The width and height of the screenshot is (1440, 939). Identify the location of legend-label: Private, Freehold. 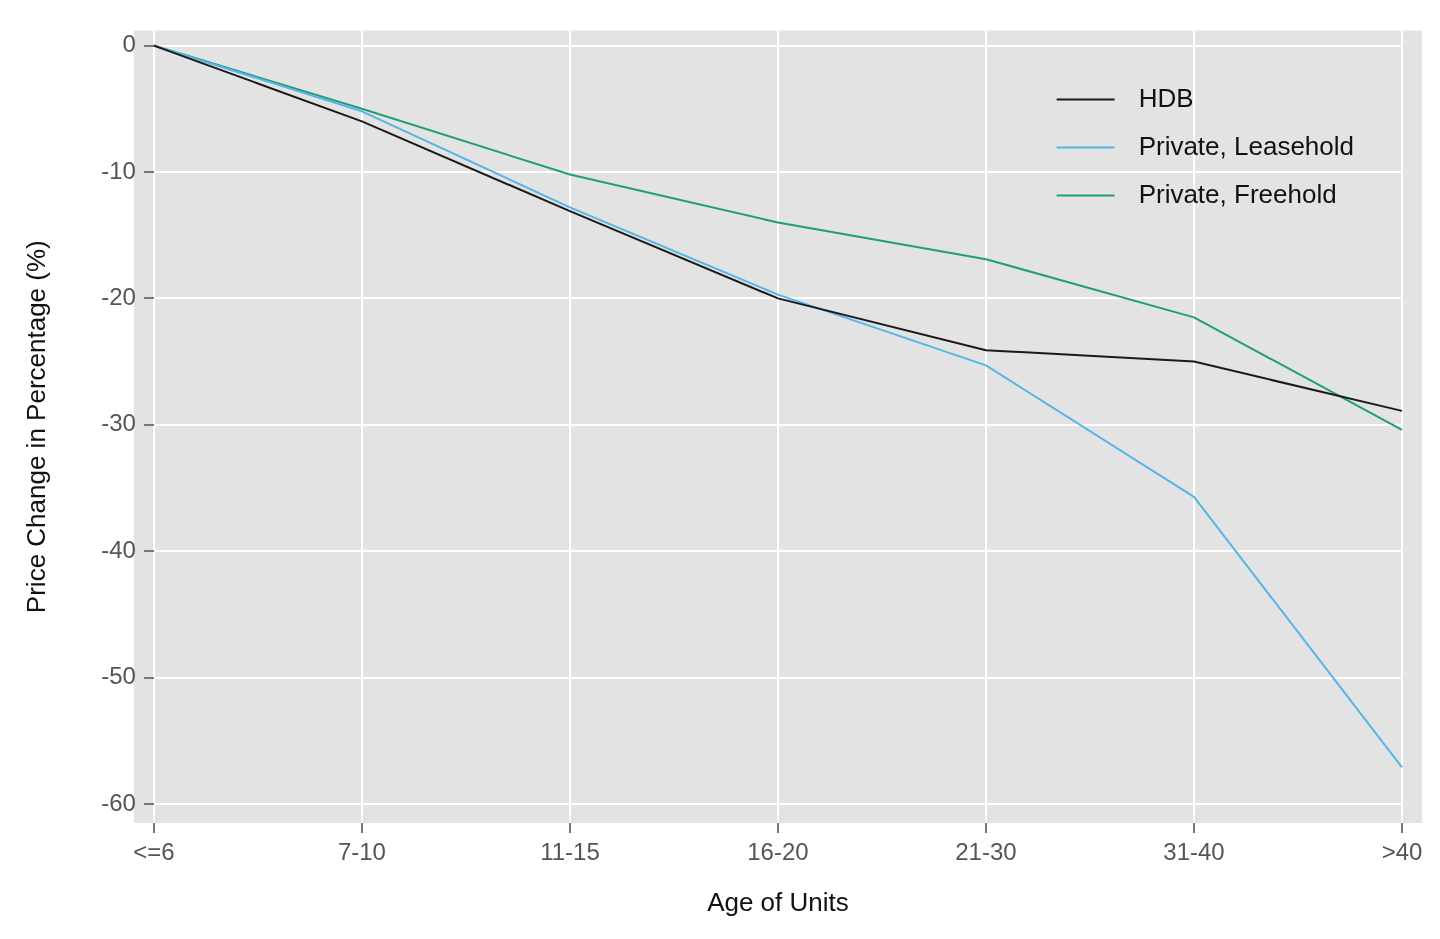
(1237, 193).